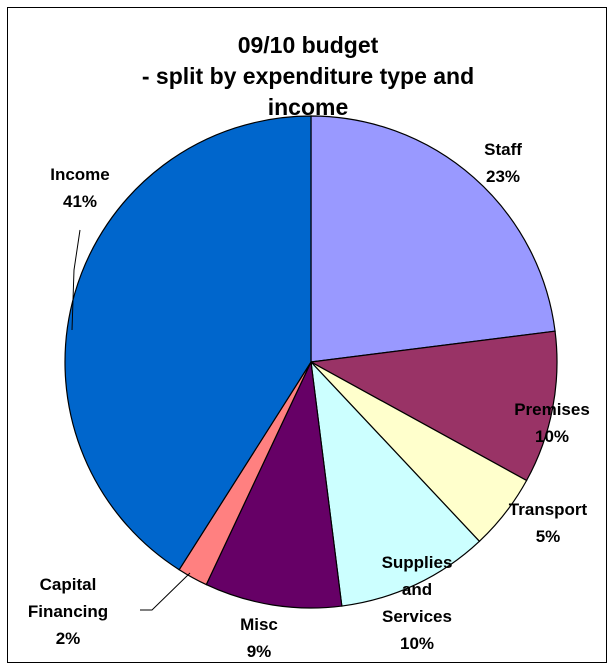  I want to click on pie-slice-misc, so click(274, 484).